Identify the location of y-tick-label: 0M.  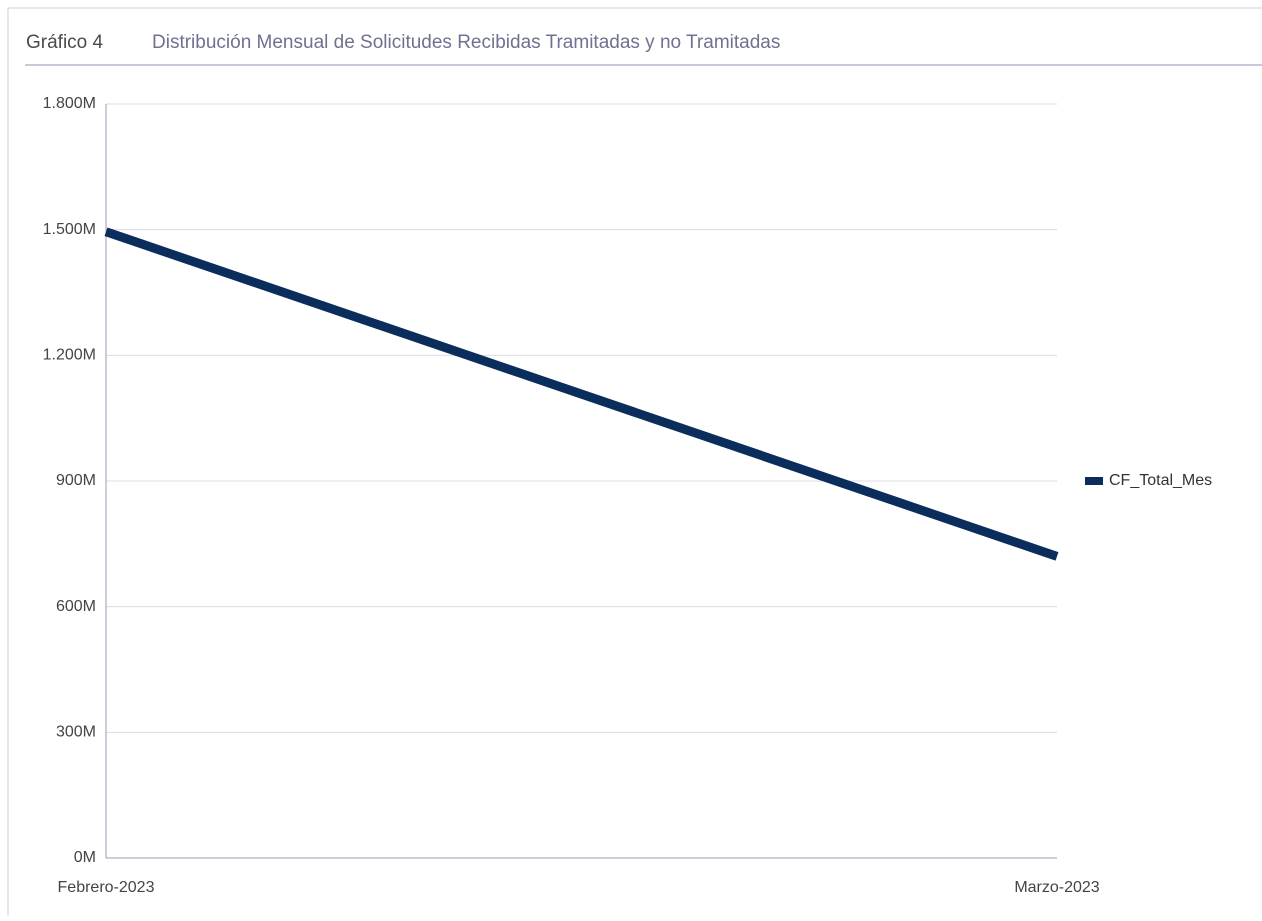
(85, 857).